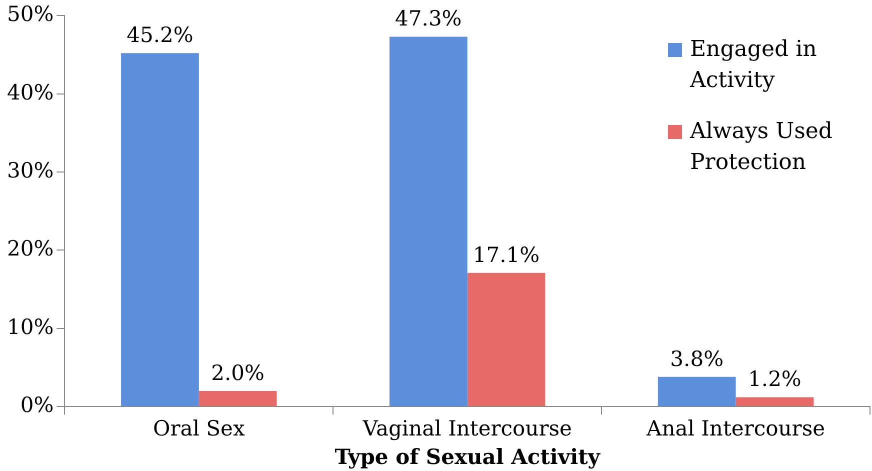 This screenshot has width=872, height=471. I want to click on y-tick-label: 0%, so click(37, 405).